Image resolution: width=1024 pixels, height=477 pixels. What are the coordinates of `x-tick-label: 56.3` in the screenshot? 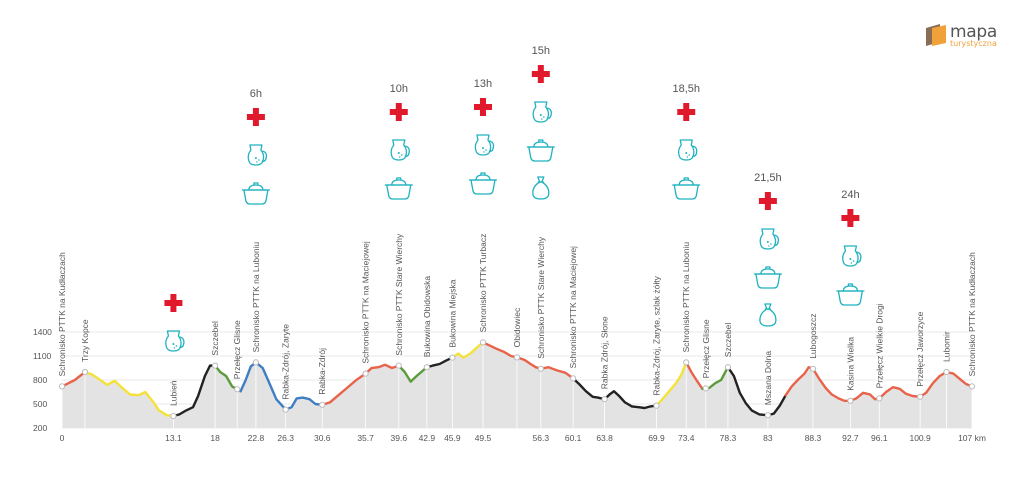 It's located at (541, 438).